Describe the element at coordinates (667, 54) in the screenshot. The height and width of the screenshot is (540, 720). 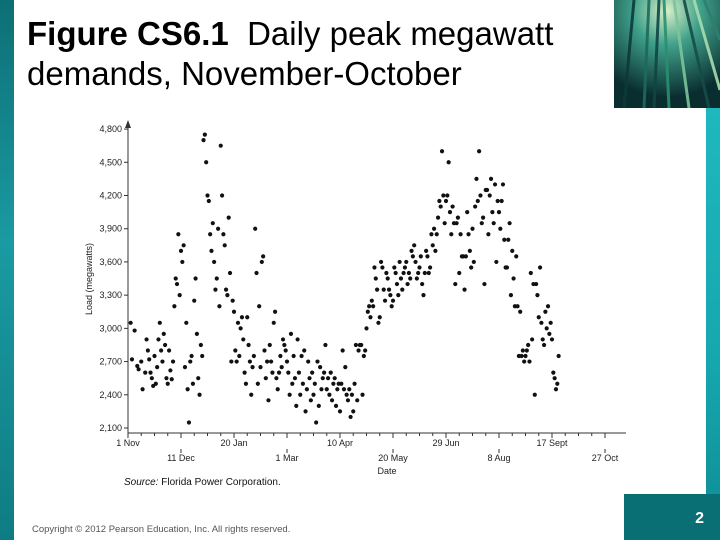
I see `corner-fiber-image` at that location.